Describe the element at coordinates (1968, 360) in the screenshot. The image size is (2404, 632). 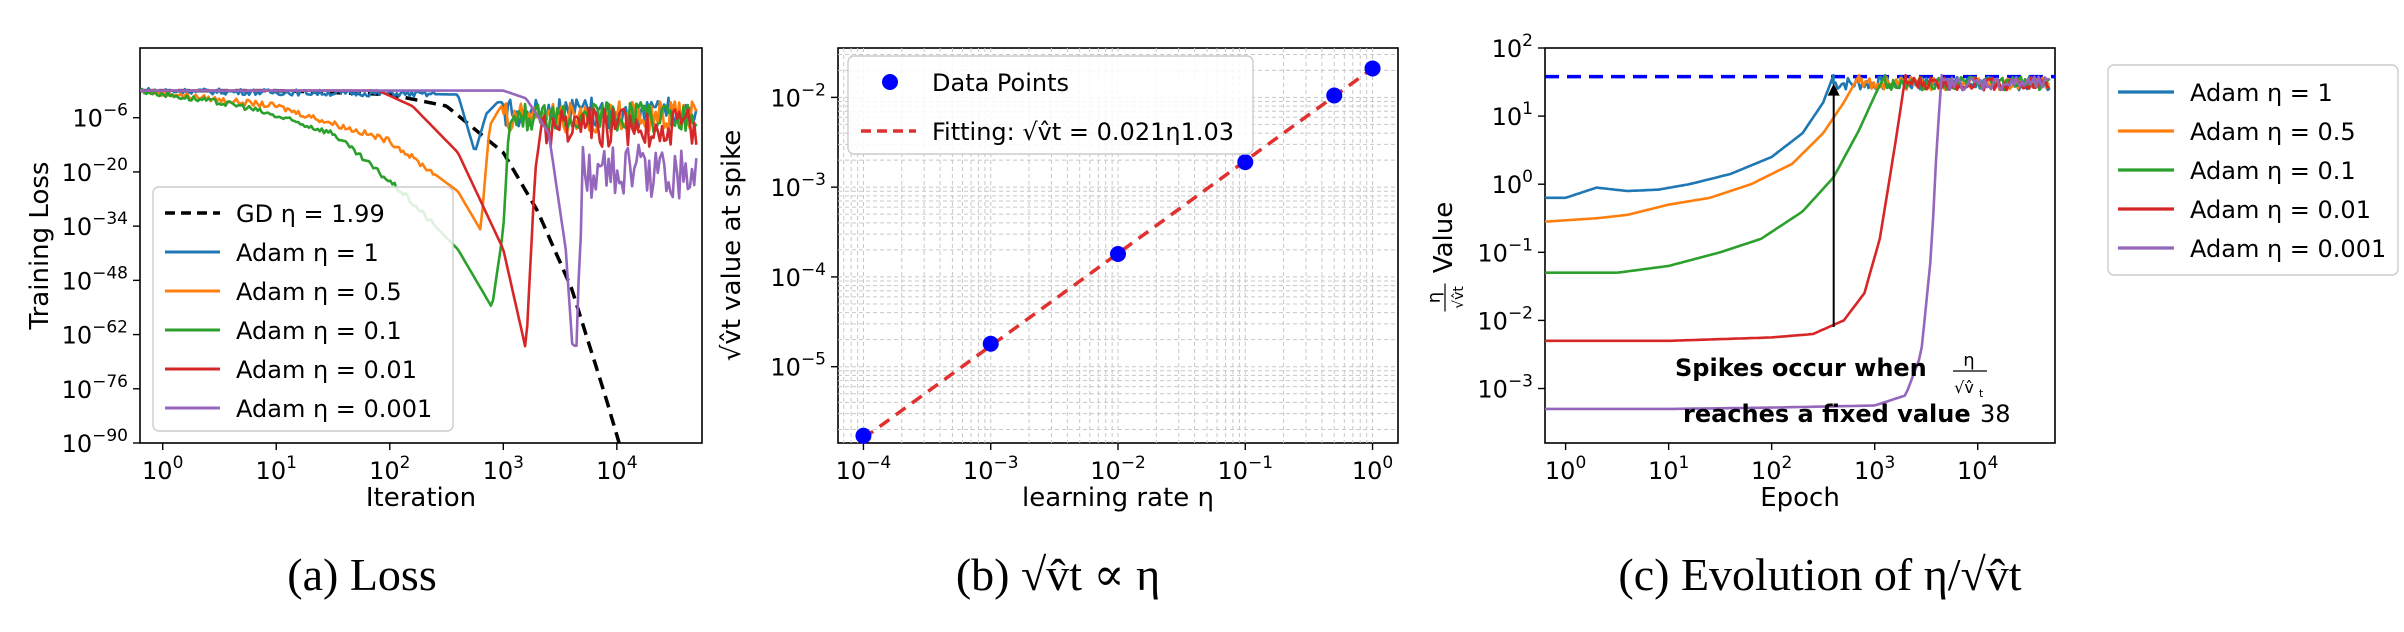
I see `fraction-numerator: η` at that location.